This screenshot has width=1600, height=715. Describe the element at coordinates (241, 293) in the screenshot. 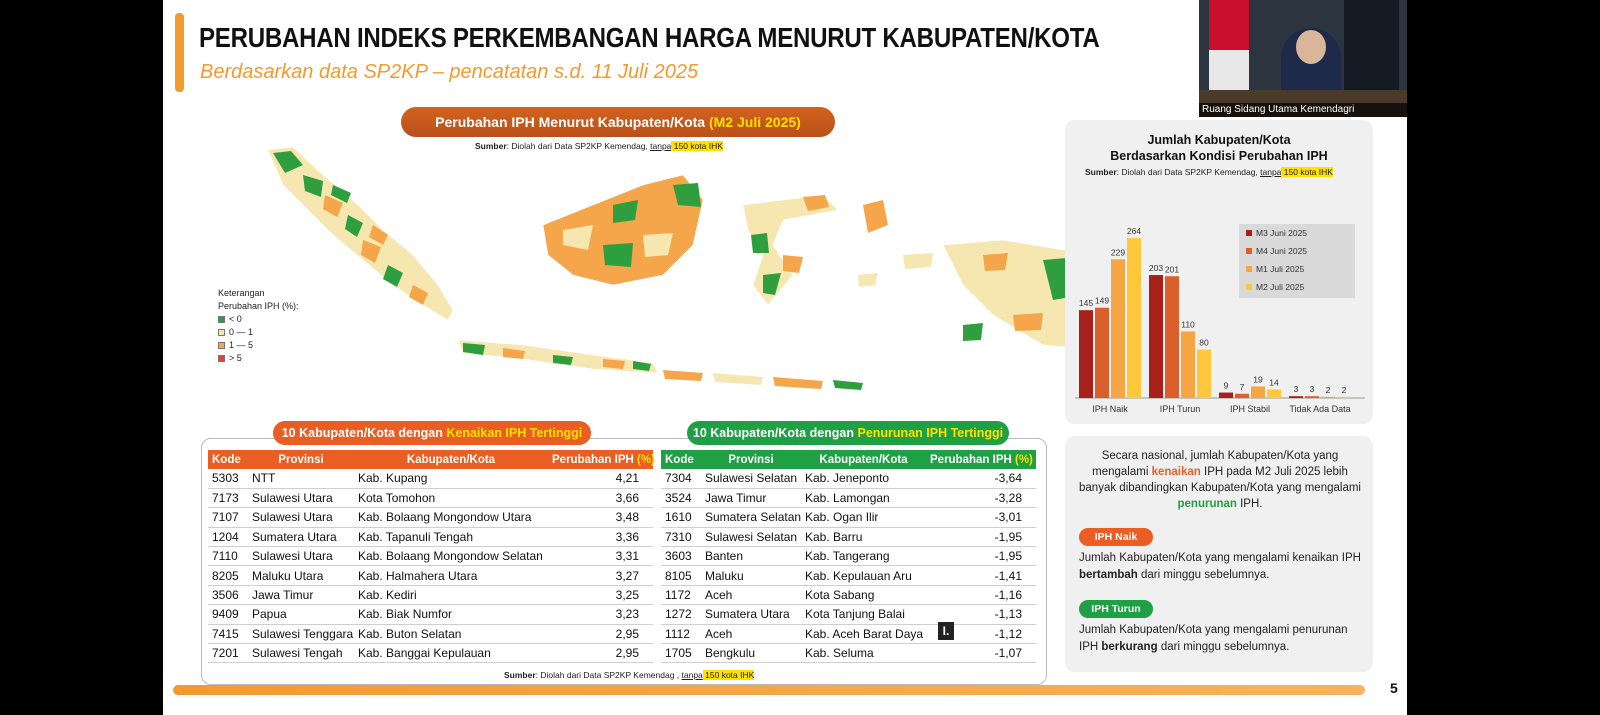

I see `legend-title-1: Keterangan` at that location.